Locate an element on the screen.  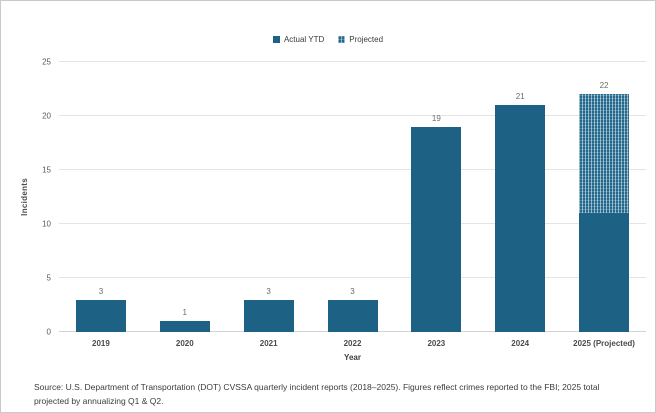
bar-value-label-2024: 21 is located at coordinates (520, 97).